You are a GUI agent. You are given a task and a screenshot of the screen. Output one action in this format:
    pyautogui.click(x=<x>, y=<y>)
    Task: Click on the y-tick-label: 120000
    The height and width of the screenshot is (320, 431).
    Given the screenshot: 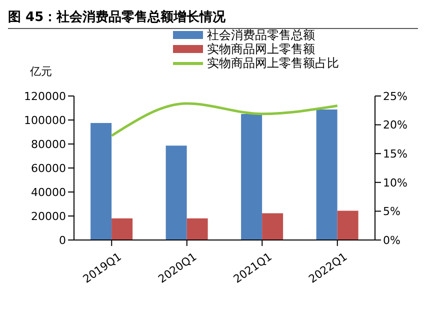 What is the action you would take?
    pyautogui.click(x=45, y=96)
    